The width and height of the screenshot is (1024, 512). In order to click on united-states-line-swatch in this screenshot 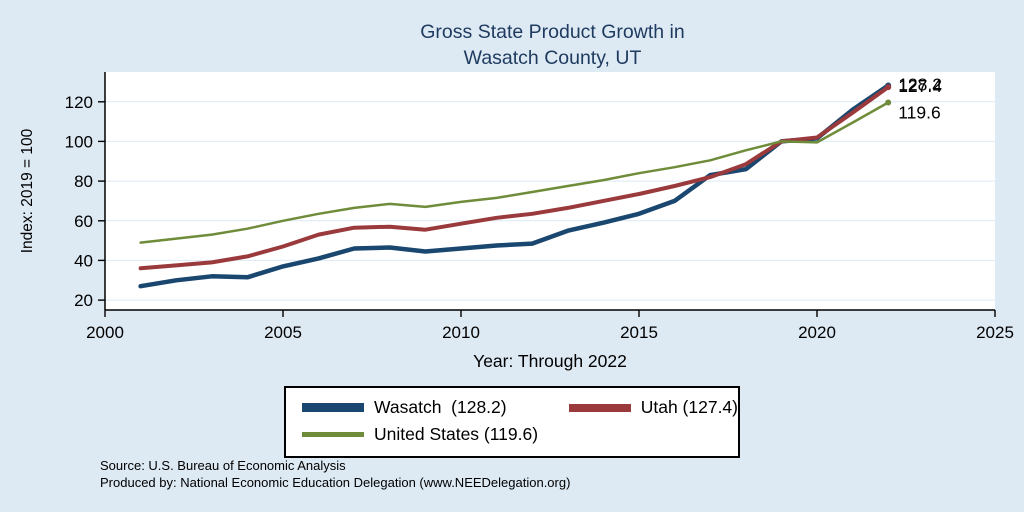, I will do `click(333, 434)`.